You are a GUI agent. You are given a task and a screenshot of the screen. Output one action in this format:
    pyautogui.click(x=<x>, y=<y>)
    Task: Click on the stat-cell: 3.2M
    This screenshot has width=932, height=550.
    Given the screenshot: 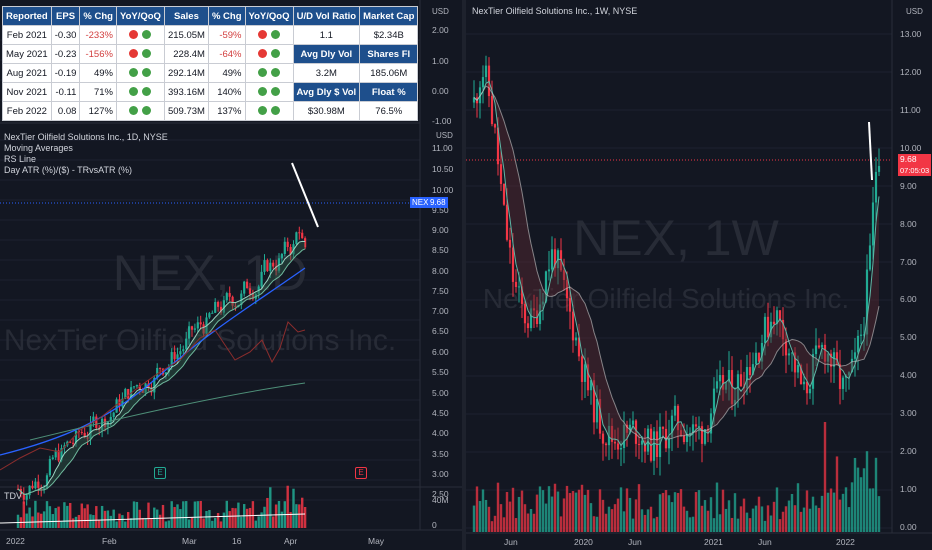 What is the action you would take?
    pyautogui.click(x=326, y=73)
    